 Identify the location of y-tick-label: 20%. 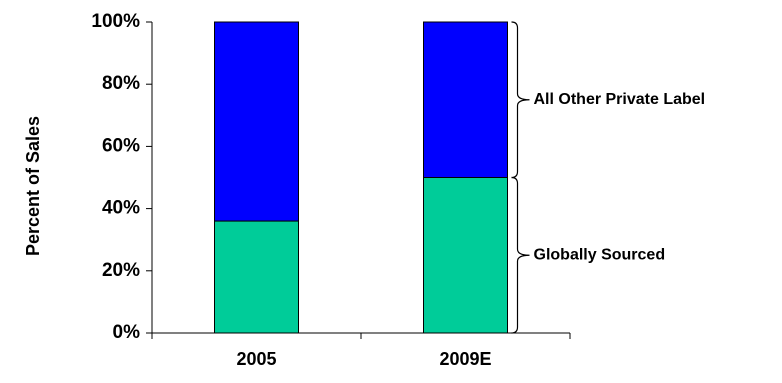
(121, 270).